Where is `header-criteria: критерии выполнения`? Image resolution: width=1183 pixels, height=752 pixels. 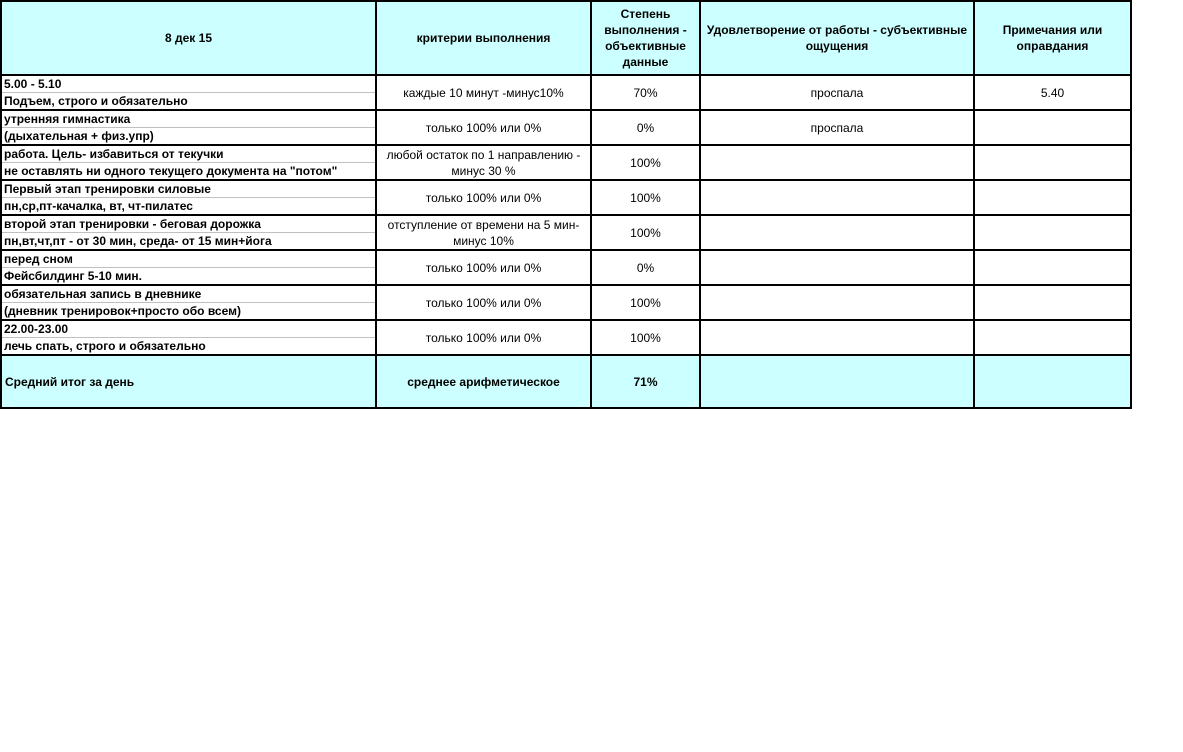 header-criteria: критерии выполнения is located at coordinates (483, 38).